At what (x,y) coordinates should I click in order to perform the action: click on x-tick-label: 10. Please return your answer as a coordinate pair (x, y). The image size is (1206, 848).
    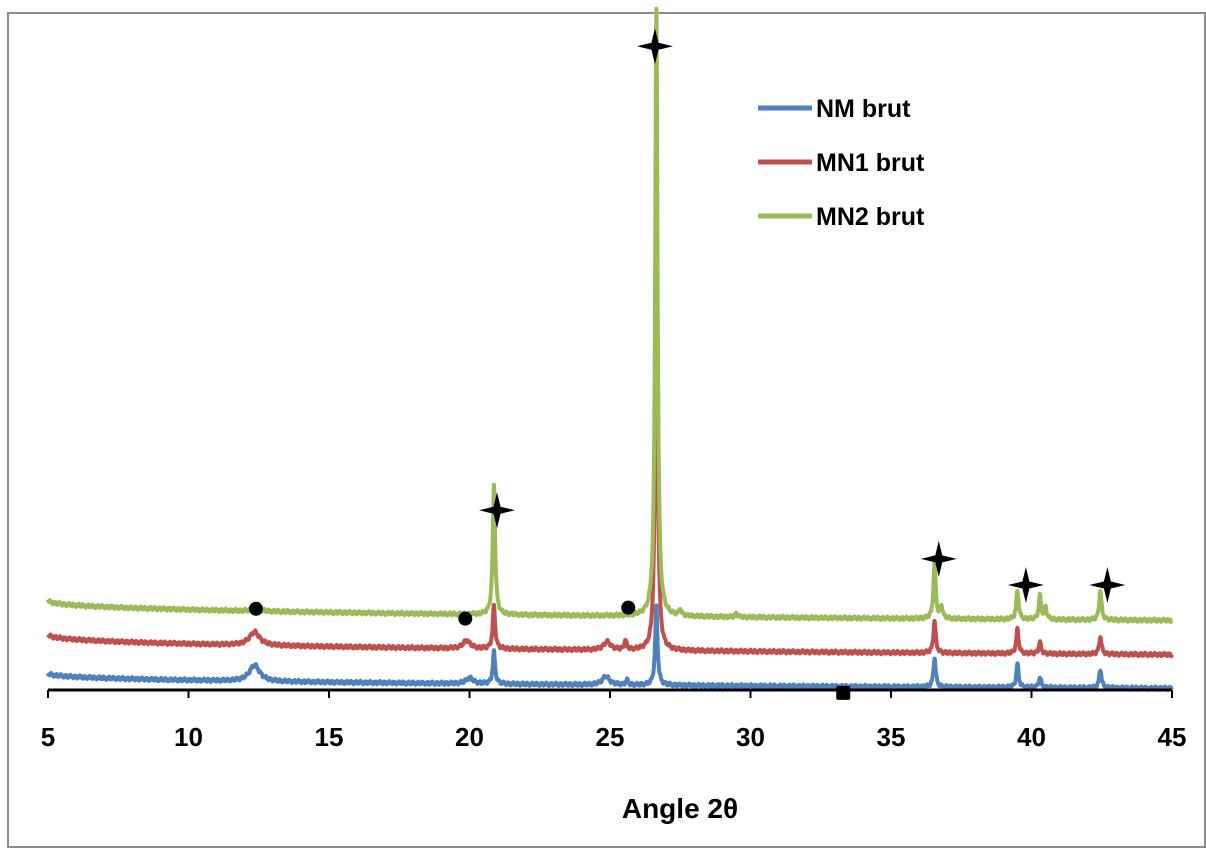
    Looking at the image, I should click on (188, 737).